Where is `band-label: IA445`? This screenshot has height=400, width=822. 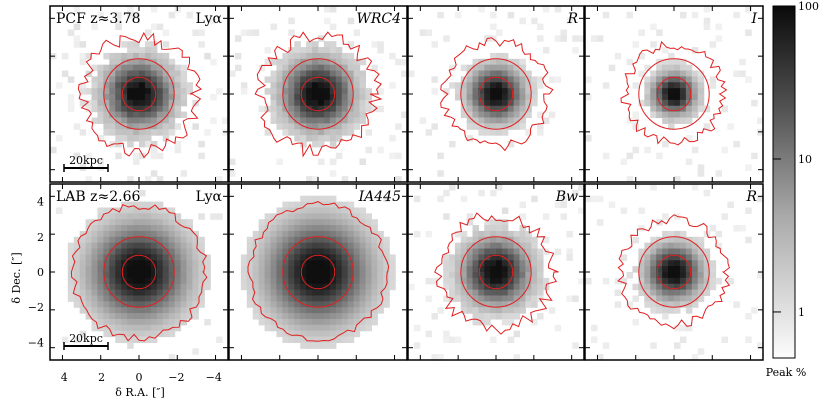
band-label: IA445 is located at coordinates (379, 197).